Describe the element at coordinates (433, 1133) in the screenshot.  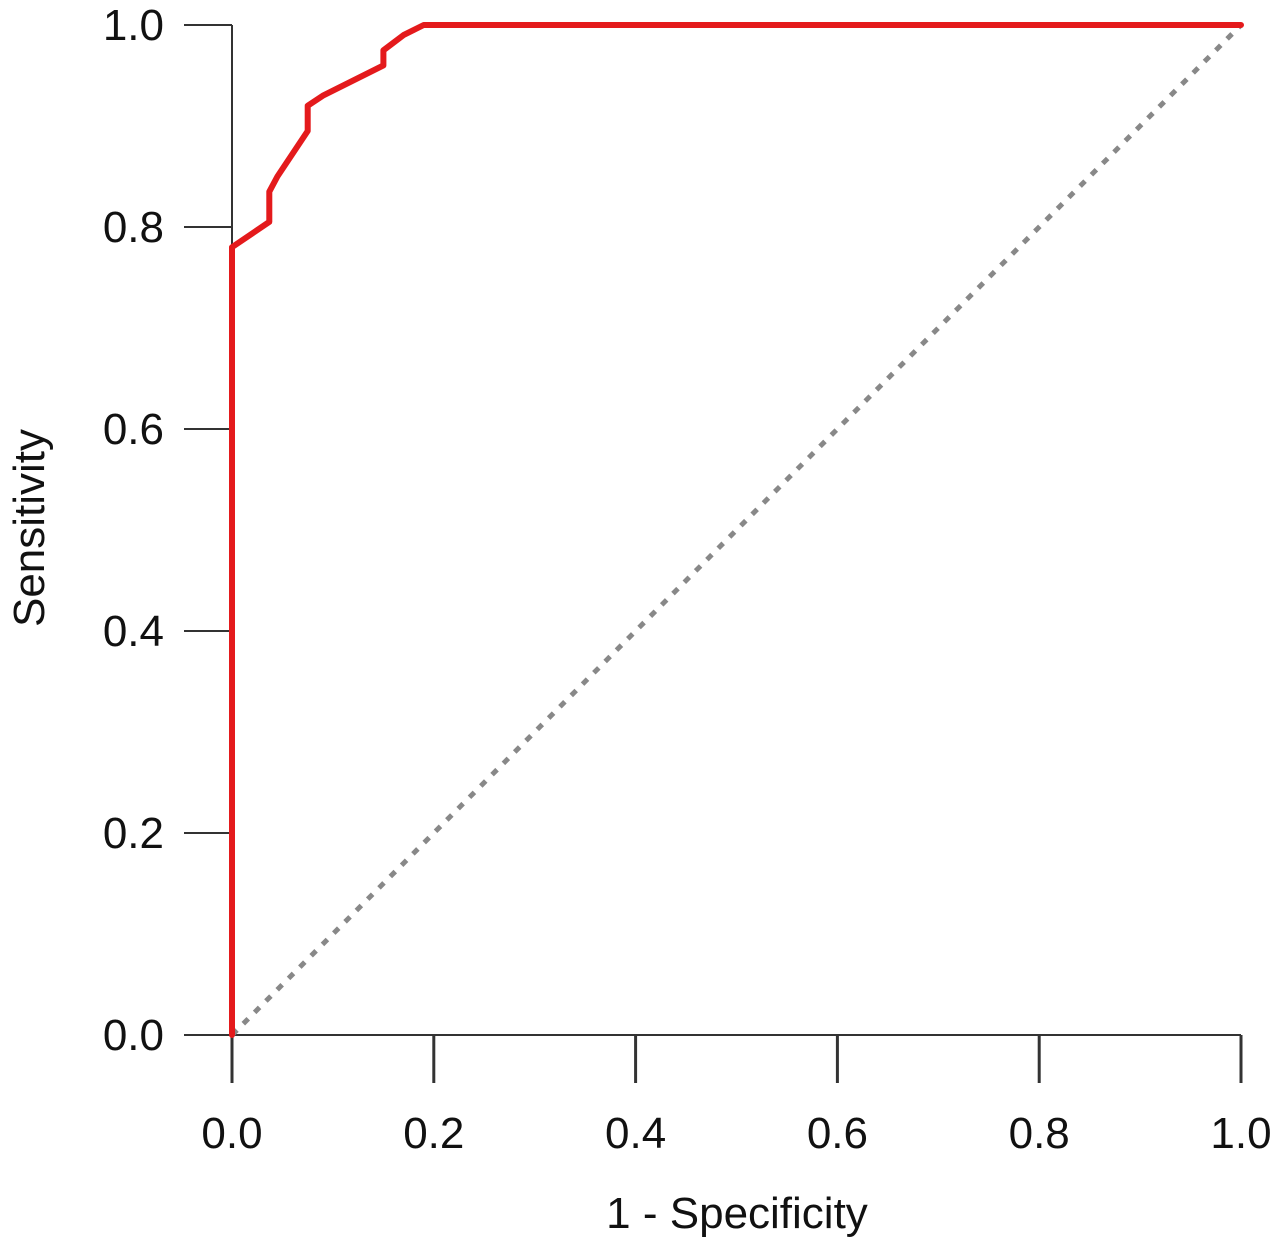
I see `x-tick-label: 0.2` at that location.